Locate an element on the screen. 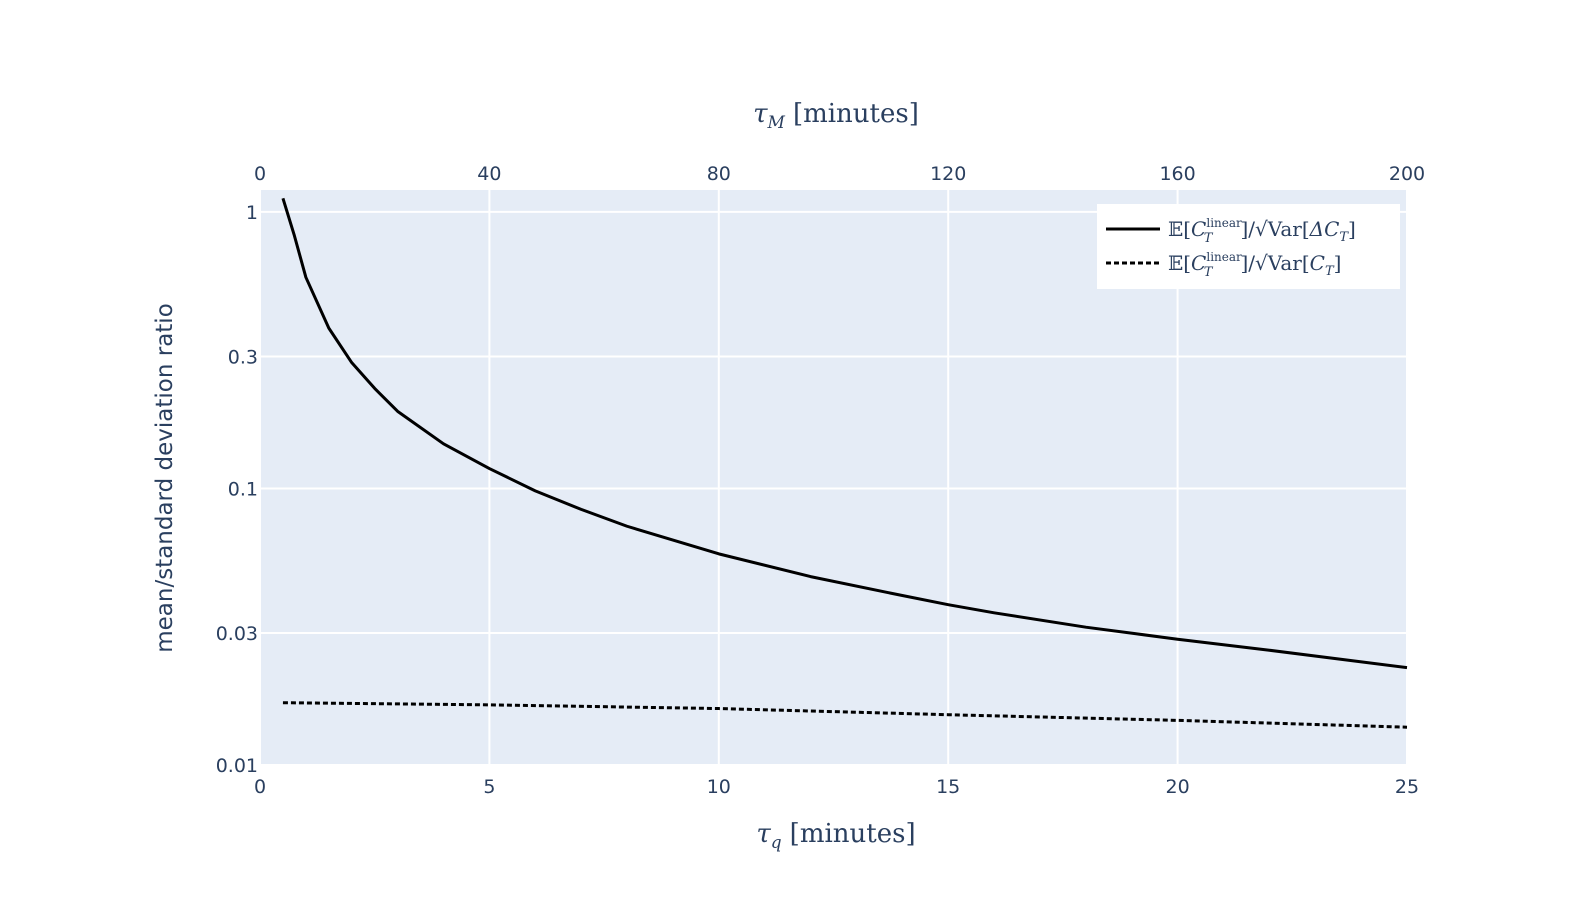 This screenshot has height=923, width=1588. legend-item-1: 𝔼[Clinear T]/√Var[CT] is located at coordinates (1223, 265).